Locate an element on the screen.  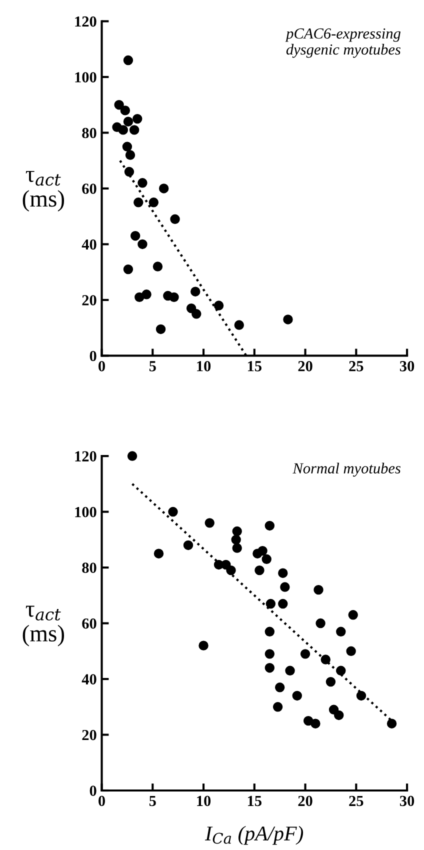
annotation: Normal myotubes is located at coordinates (346, 469).